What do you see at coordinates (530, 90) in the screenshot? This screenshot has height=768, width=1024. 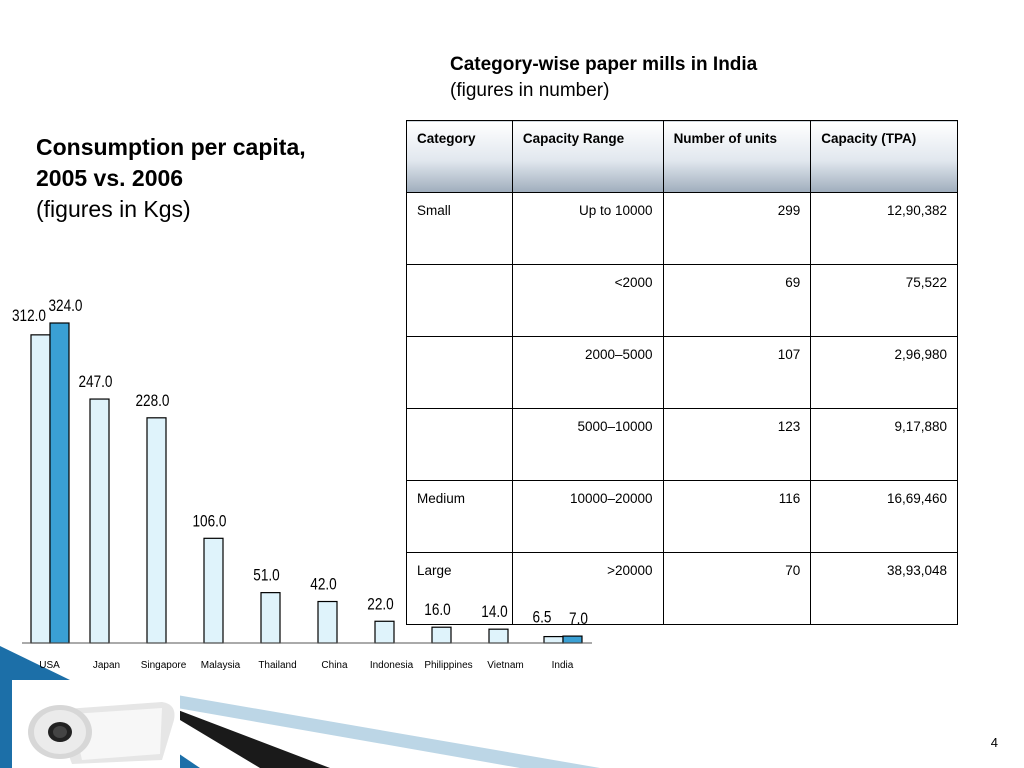 I see `table-subtitle: (figures in number)` at bounding box center [530, 90].